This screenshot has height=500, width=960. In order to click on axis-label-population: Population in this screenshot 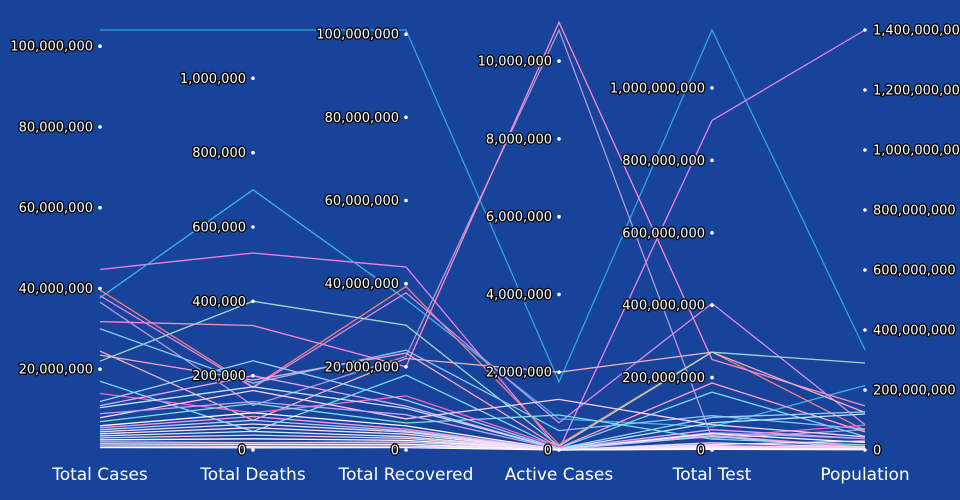, I will do `click(864, 475)`.